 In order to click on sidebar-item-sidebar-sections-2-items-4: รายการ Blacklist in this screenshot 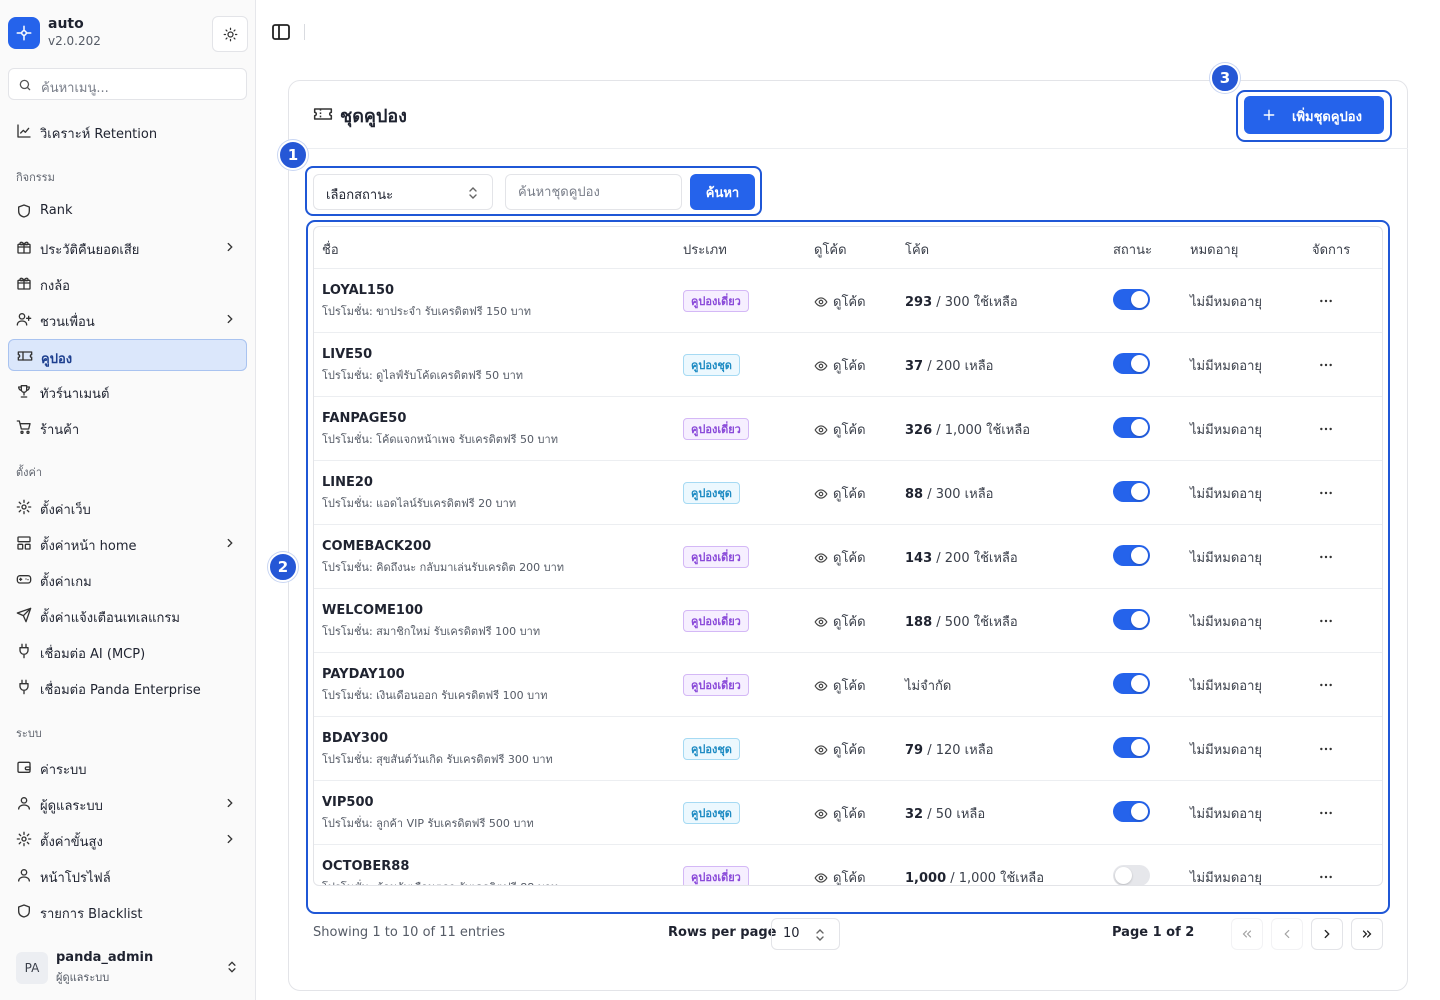, I will do `click(127, 911)`.